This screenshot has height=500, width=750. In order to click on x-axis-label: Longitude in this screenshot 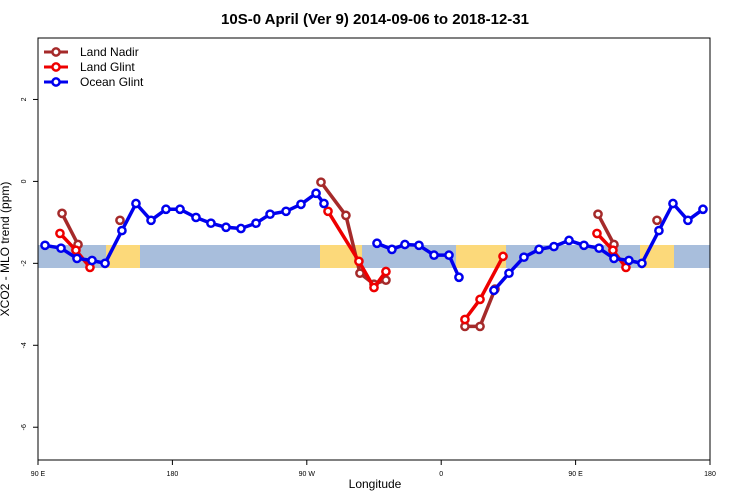, I will do `click(375, 484)`.